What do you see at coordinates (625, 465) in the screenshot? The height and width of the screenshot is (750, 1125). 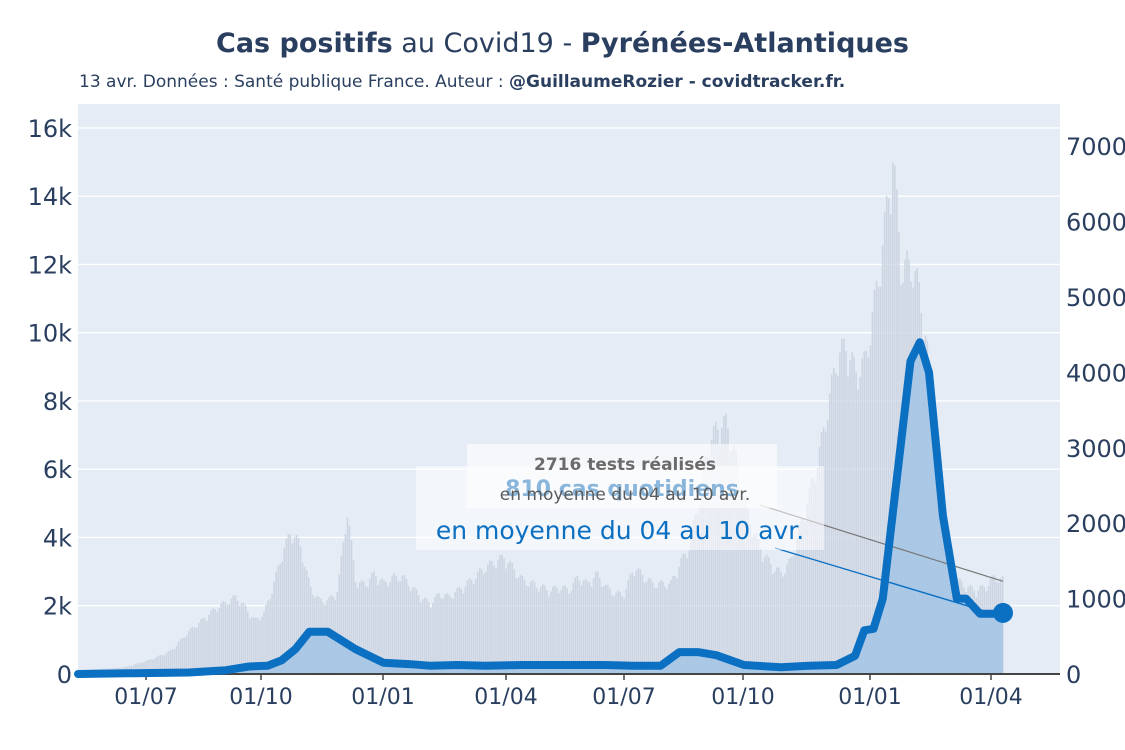 I see `tests-annotation-line1: 2716 tests réalisés` at bounding box center [625, 465].